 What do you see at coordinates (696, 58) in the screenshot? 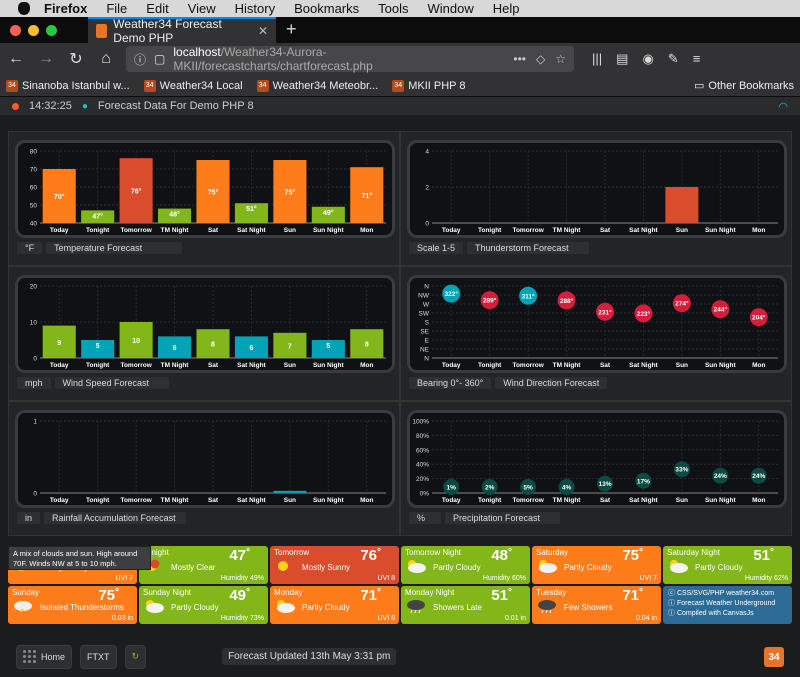
I see `menu-icon: ≡` at bounding box center [696, 58].